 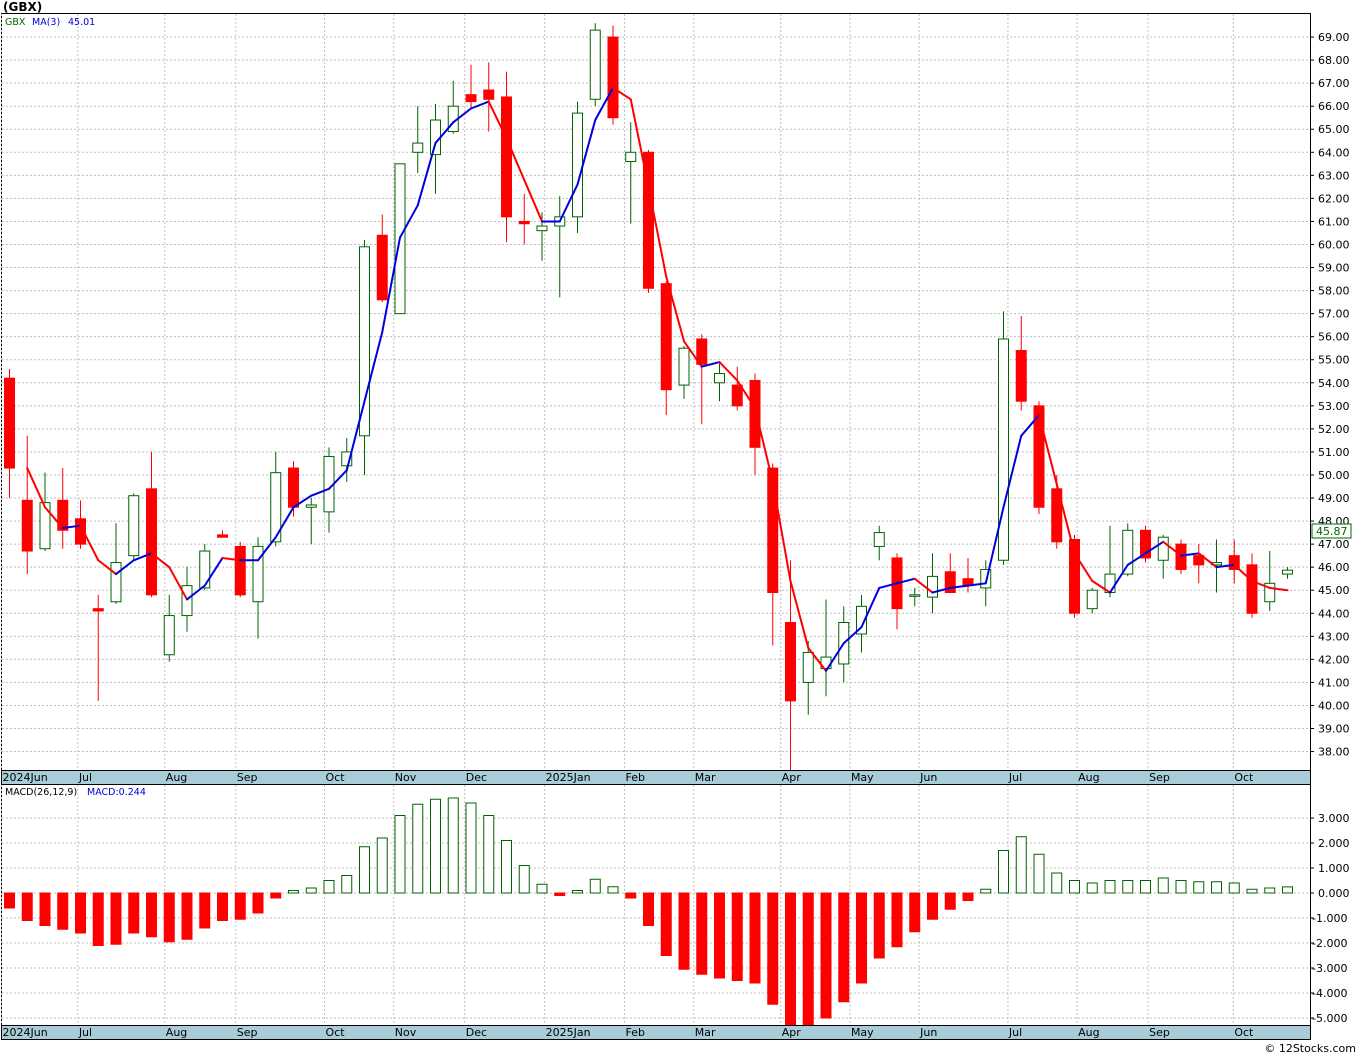 I want to click on price-month-label: Feb, so click(x=635, y=777).